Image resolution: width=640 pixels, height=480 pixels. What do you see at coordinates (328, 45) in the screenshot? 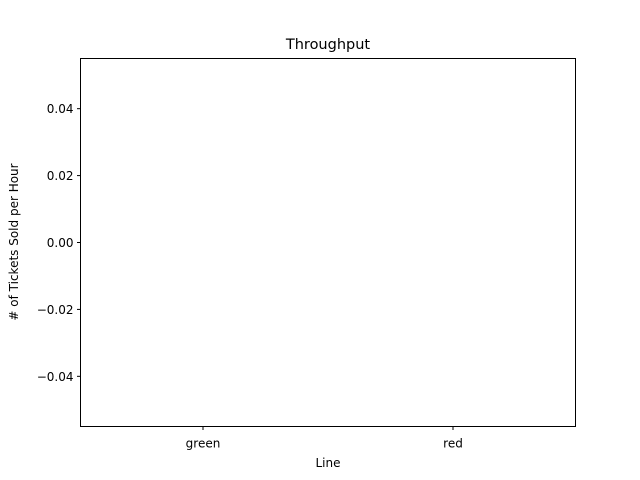
I see `chart-title: Throughput` at bounding box center [328, 45].